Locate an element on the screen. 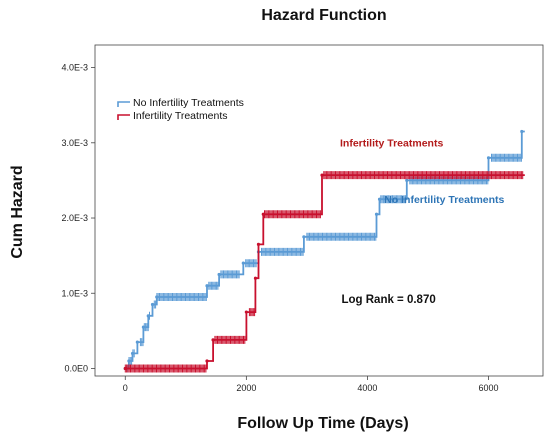  legend-label-treatments: Infertility Treatments is located at coordinates (180, 116).